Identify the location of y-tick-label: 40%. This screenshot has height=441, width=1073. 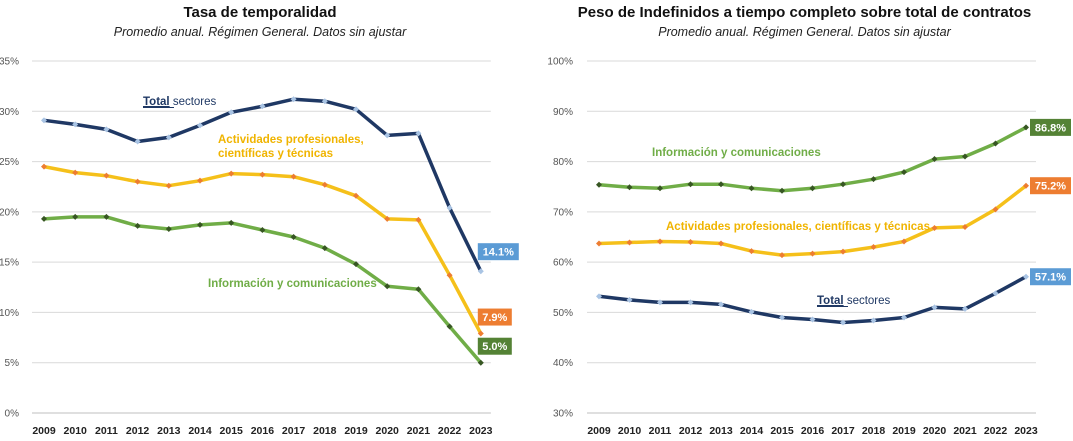
(563, 363).